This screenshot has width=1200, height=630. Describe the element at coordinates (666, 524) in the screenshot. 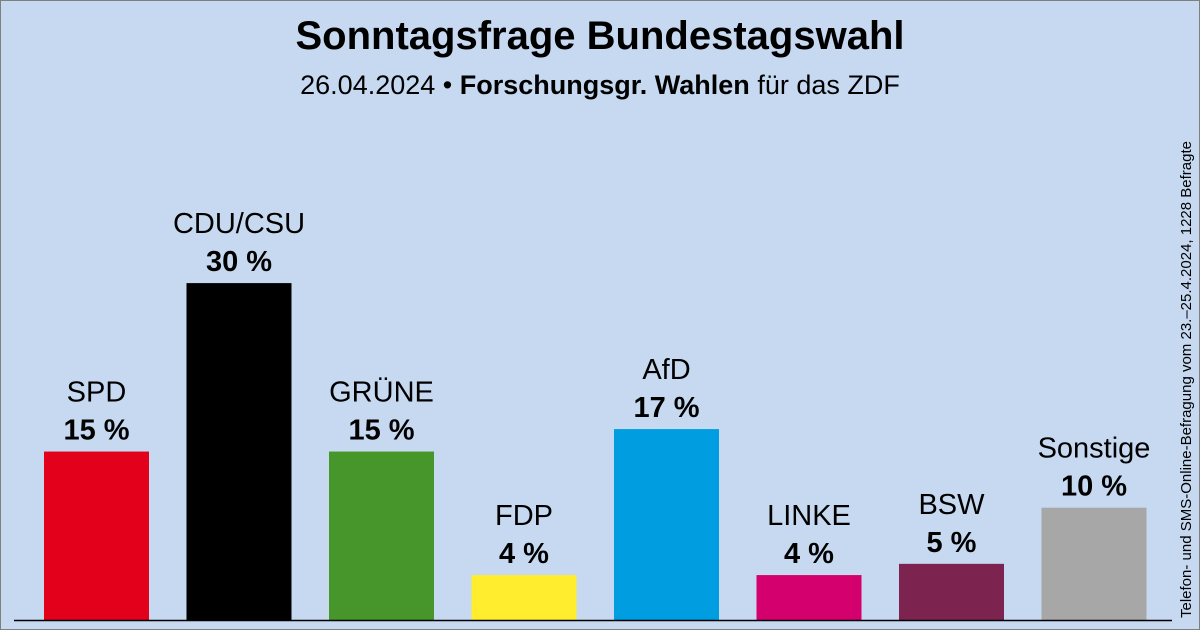

I see `bar-afd` at that location.